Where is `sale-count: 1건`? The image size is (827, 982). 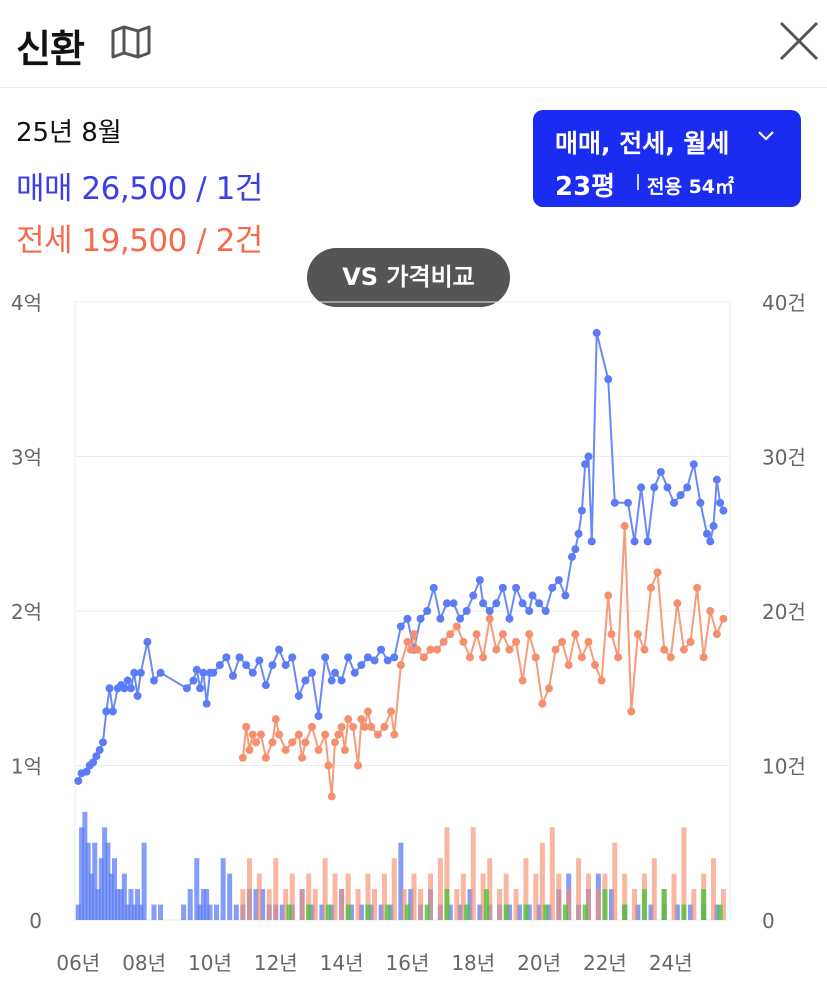
sale-count: 1건 is located at coordinates (239, 189).